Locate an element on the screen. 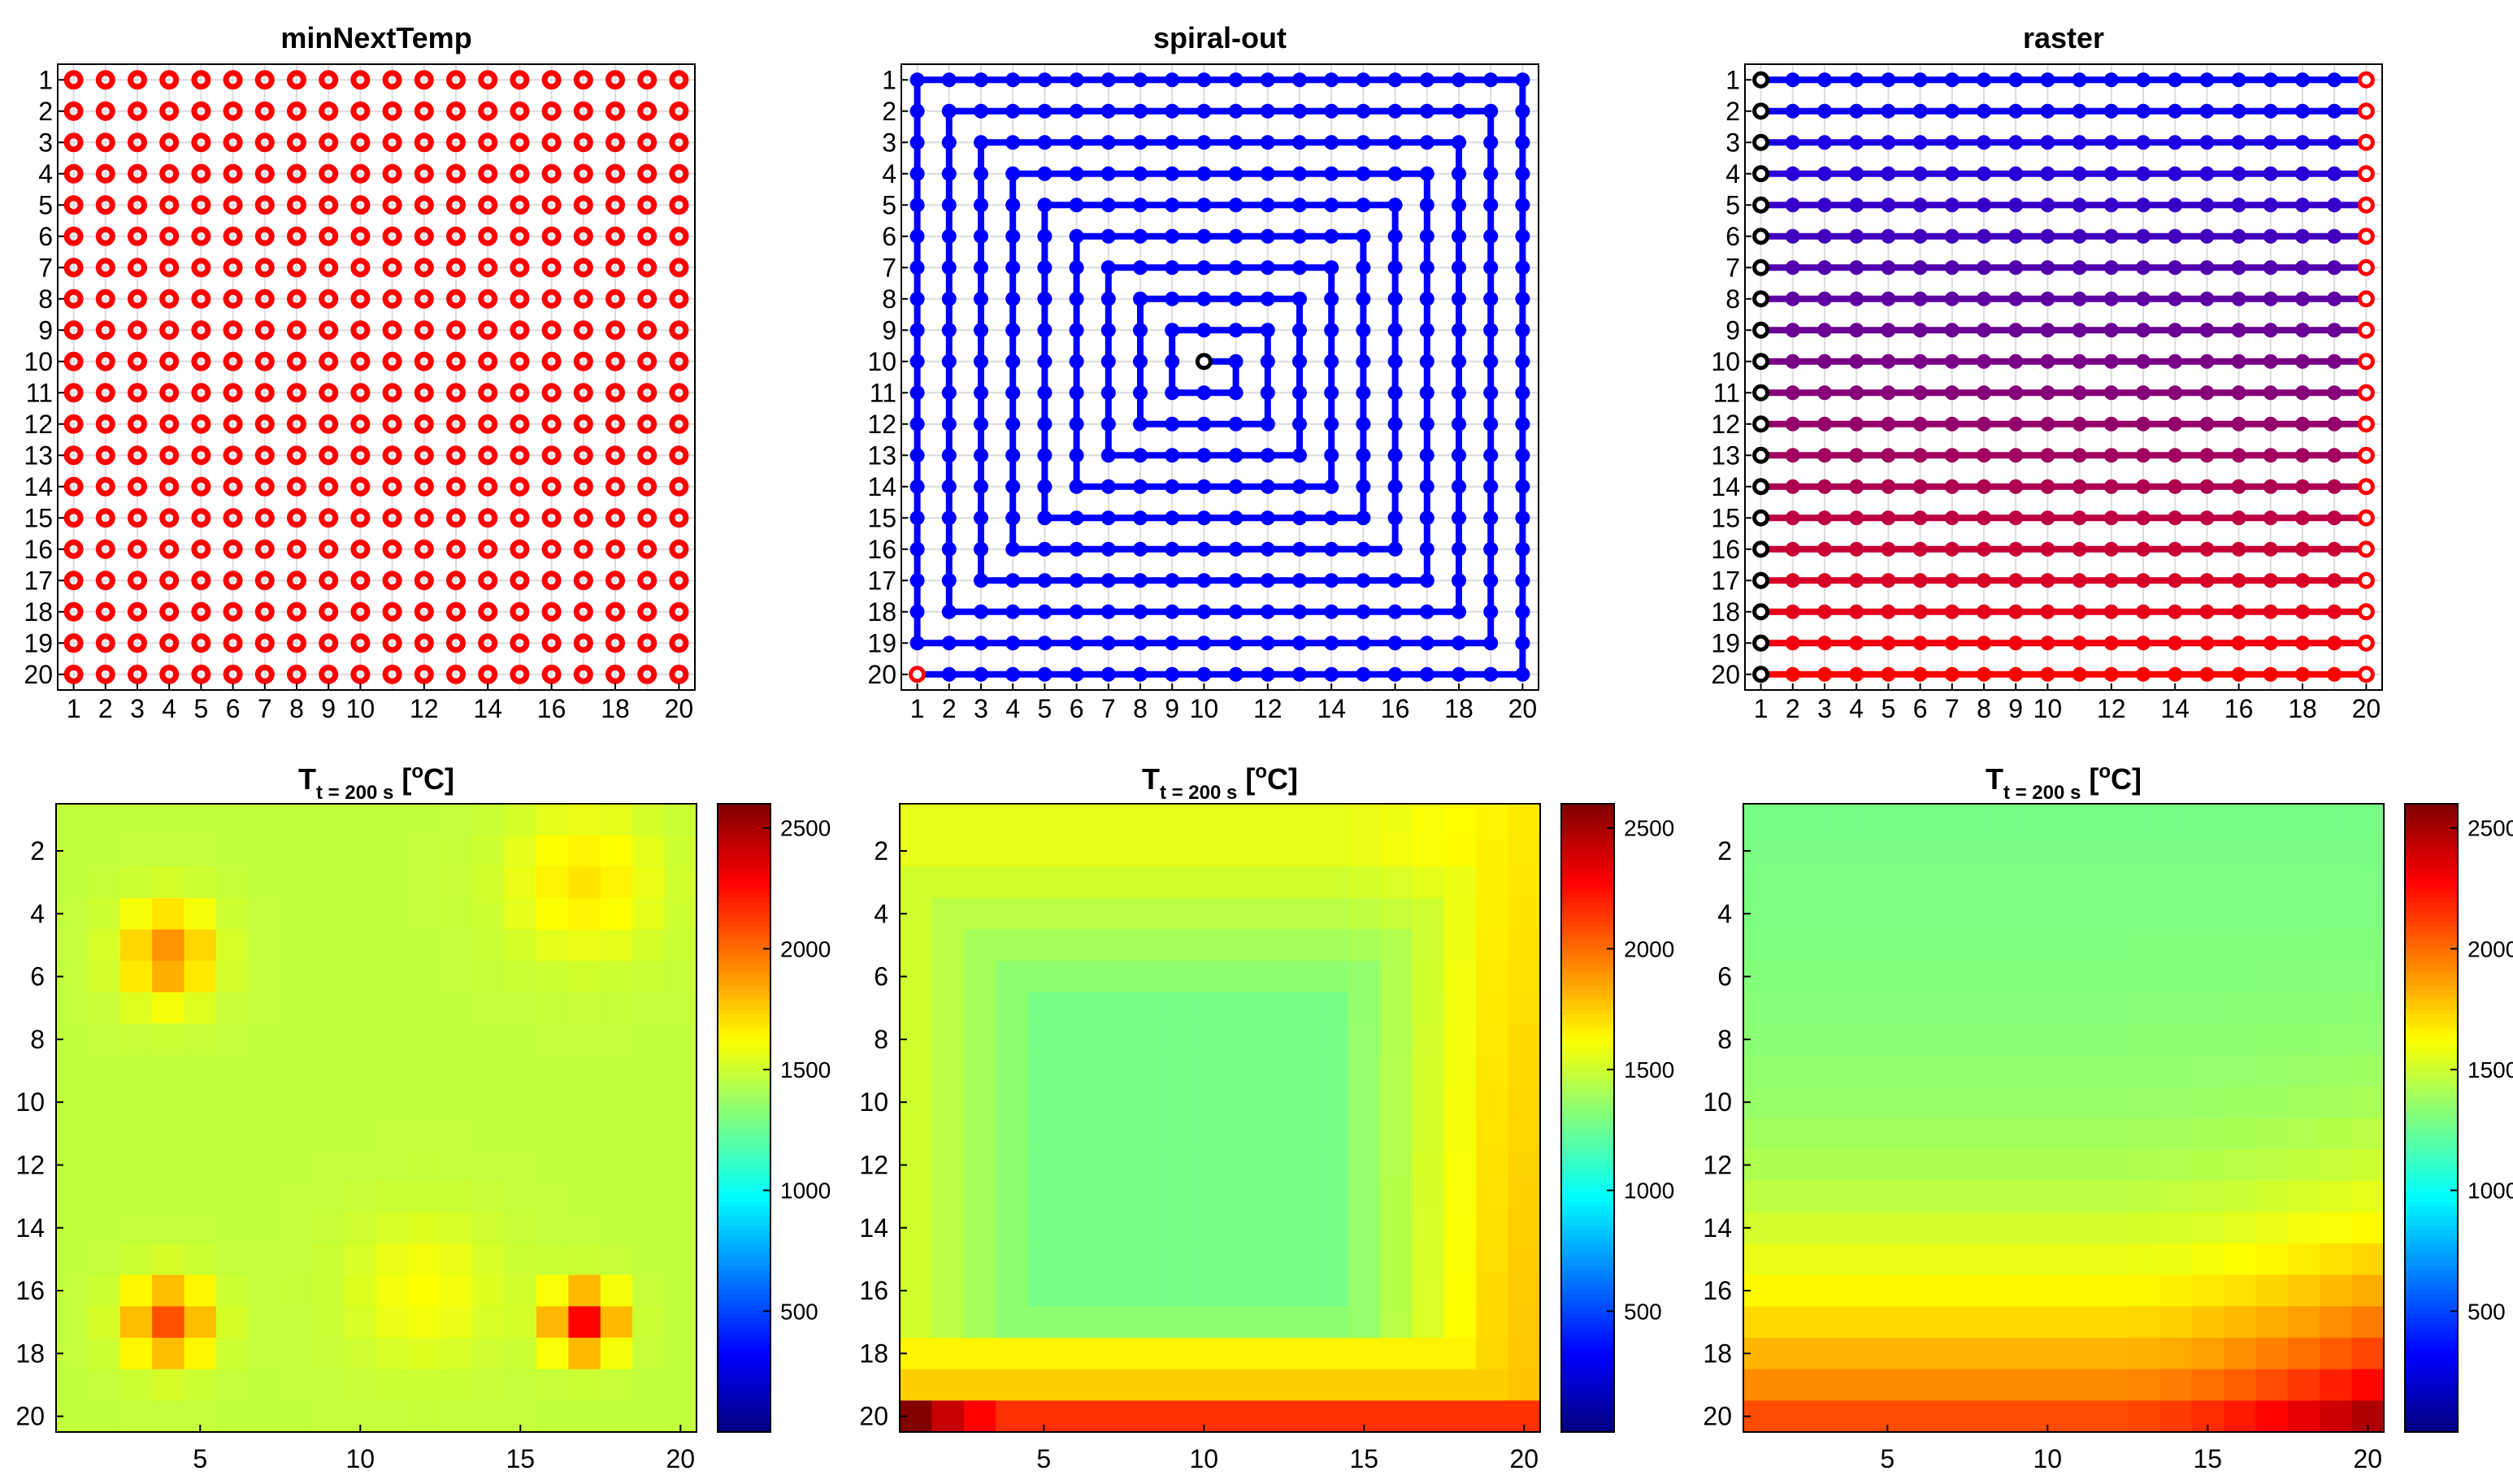 The height and width of the screenshot is (1484, 2513). x-tick-label: 7 is located at coordinates (1952, 708).